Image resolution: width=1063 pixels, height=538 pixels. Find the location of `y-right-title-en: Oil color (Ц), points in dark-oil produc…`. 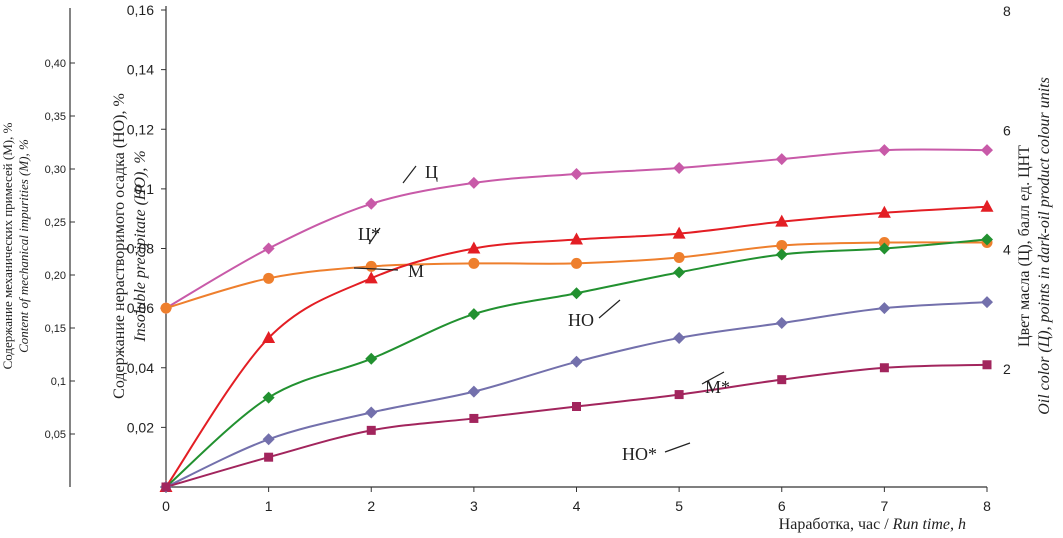

y-right-title-en: Oil color (Ц), points in dark-oil produc… is located at coordinates (1044, 246).